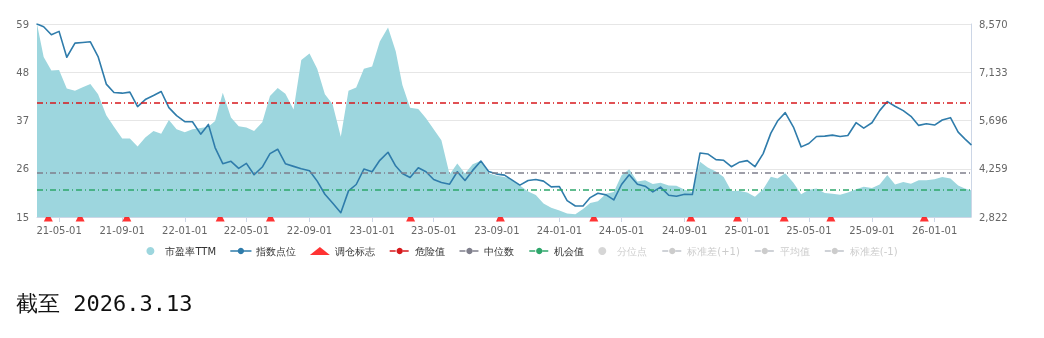  Describe the element at coordinates (934, 230) in the screenshot. I see `x-tick-label: 26-01-01` at that location.